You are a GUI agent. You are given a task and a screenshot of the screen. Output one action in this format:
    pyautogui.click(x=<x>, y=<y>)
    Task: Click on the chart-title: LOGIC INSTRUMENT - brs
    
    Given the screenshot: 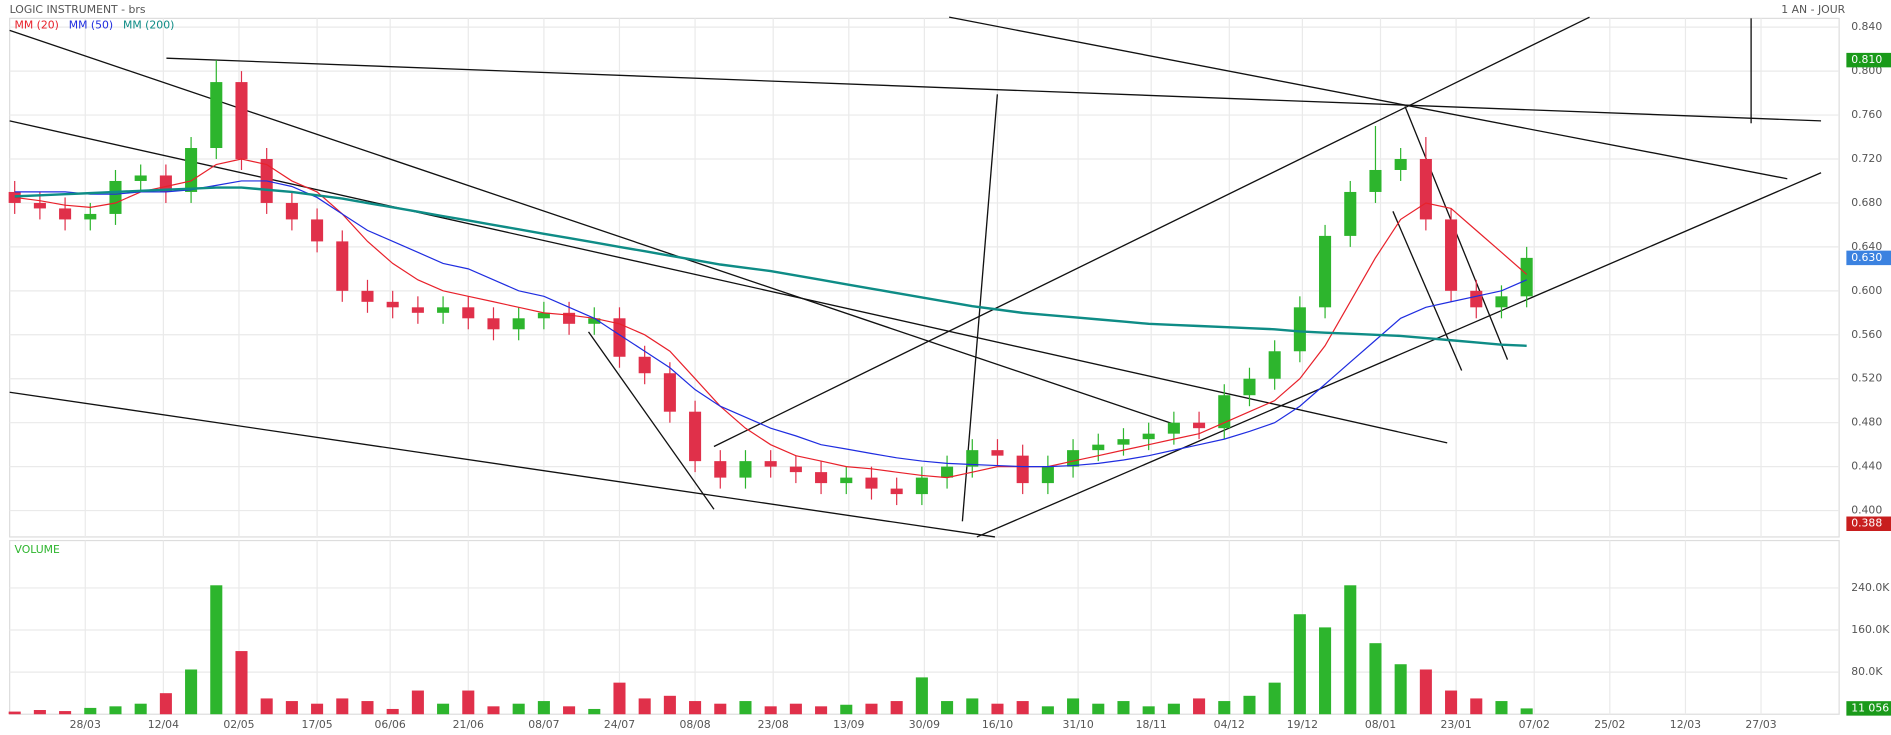 What is the action you would take?
    pyautogui.click(x=78, y=9)
    